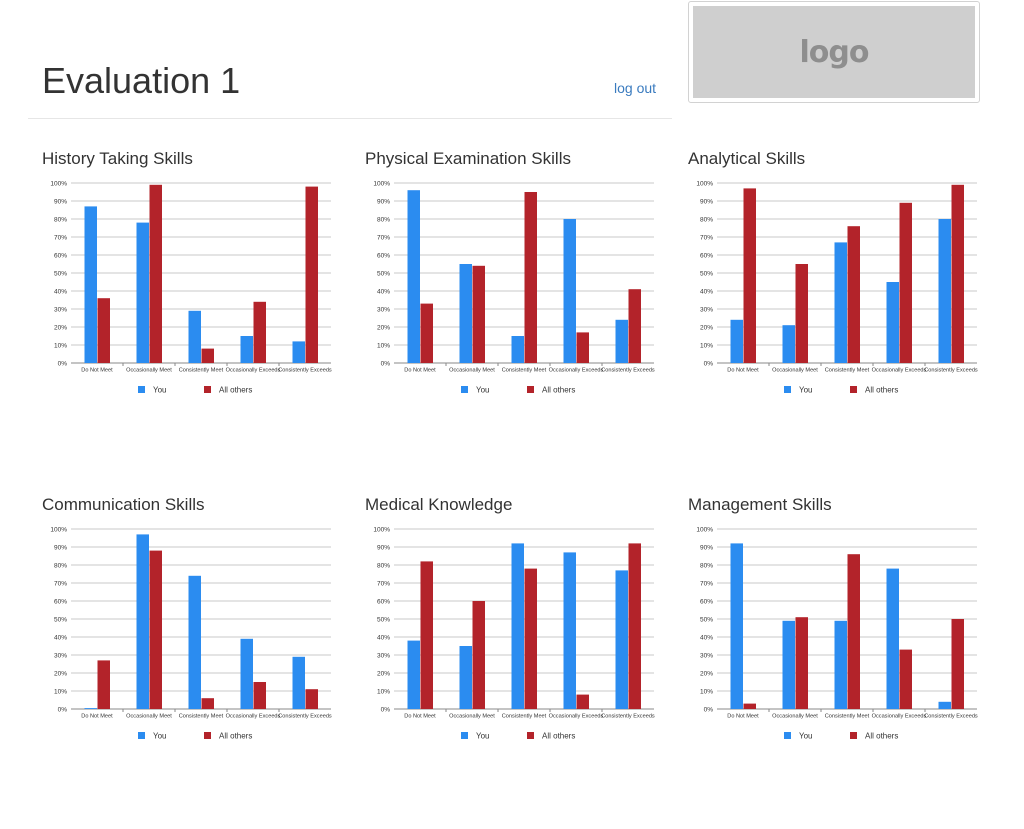 The image size is (1024, 829). I want to click on logo-text: logo, so click(834, 52).